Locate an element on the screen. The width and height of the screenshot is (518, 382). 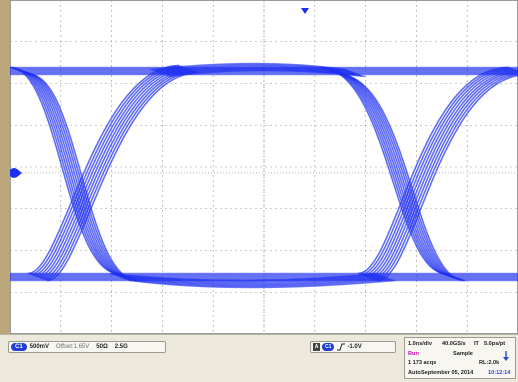
channel-bandwidth: 2.5G is located at coordinates (121, 347).